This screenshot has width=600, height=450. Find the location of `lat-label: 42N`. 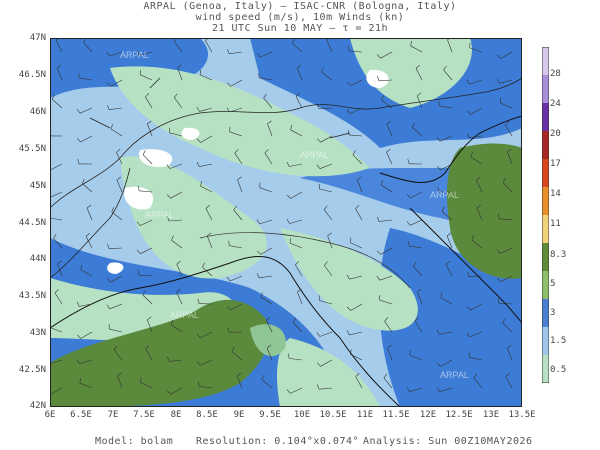

lat-label: 42N is located at coordinates (37, 406).